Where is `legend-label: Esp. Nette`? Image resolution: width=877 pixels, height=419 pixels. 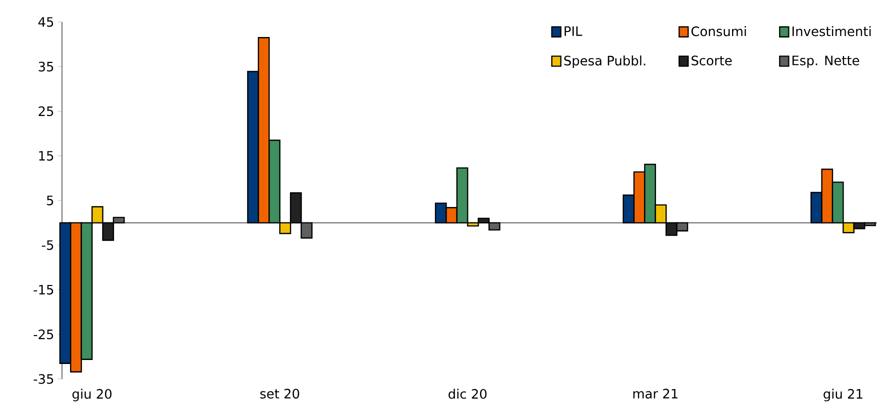
legend-label: Esp. Nette is located at coordinates (826, 62).